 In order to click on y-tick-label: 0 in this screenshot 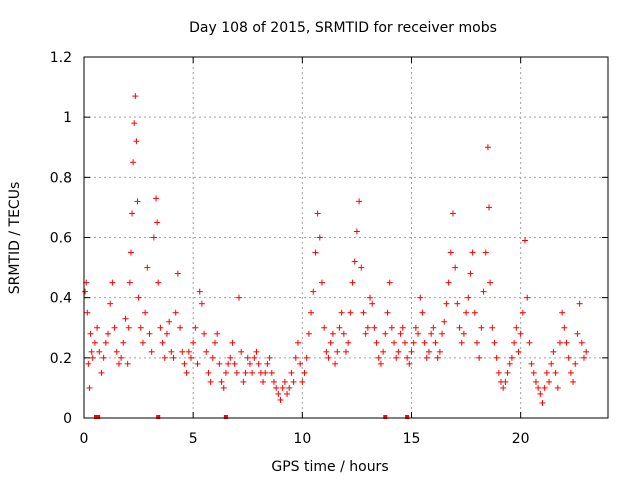, I will do `click(67, 419)`.